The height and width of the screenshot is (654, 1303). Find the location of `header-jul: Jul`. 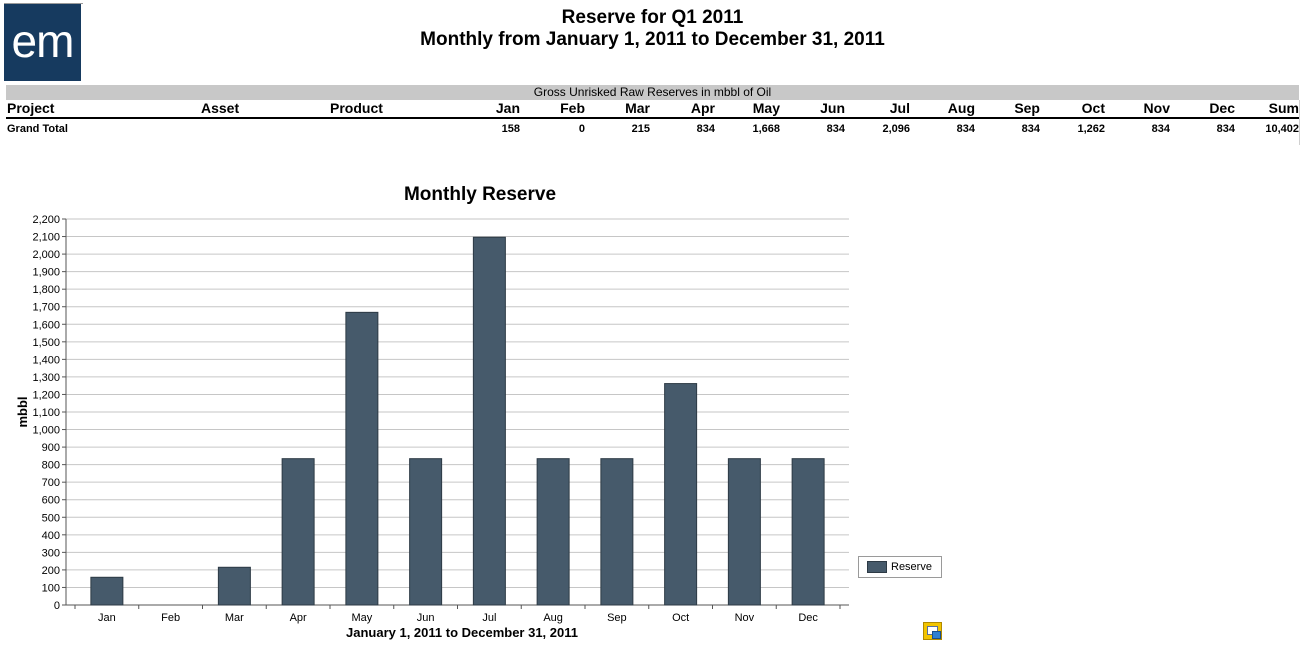

header-jul: Jul is located at coordinates (899, 108).